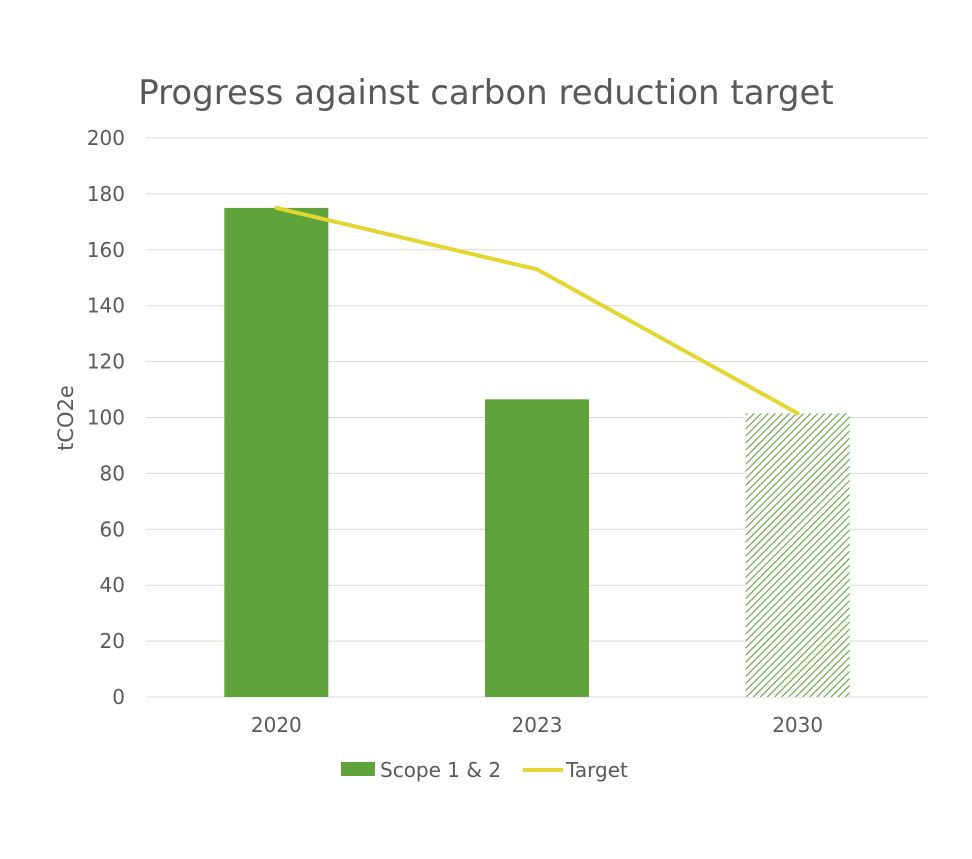 The width and height of the screenshot is (972, 859). What do you see at coordinates (797, 725) in the screenshot?
I see `x-tick-label-2030: 2030` at bounding box center [797, 725].